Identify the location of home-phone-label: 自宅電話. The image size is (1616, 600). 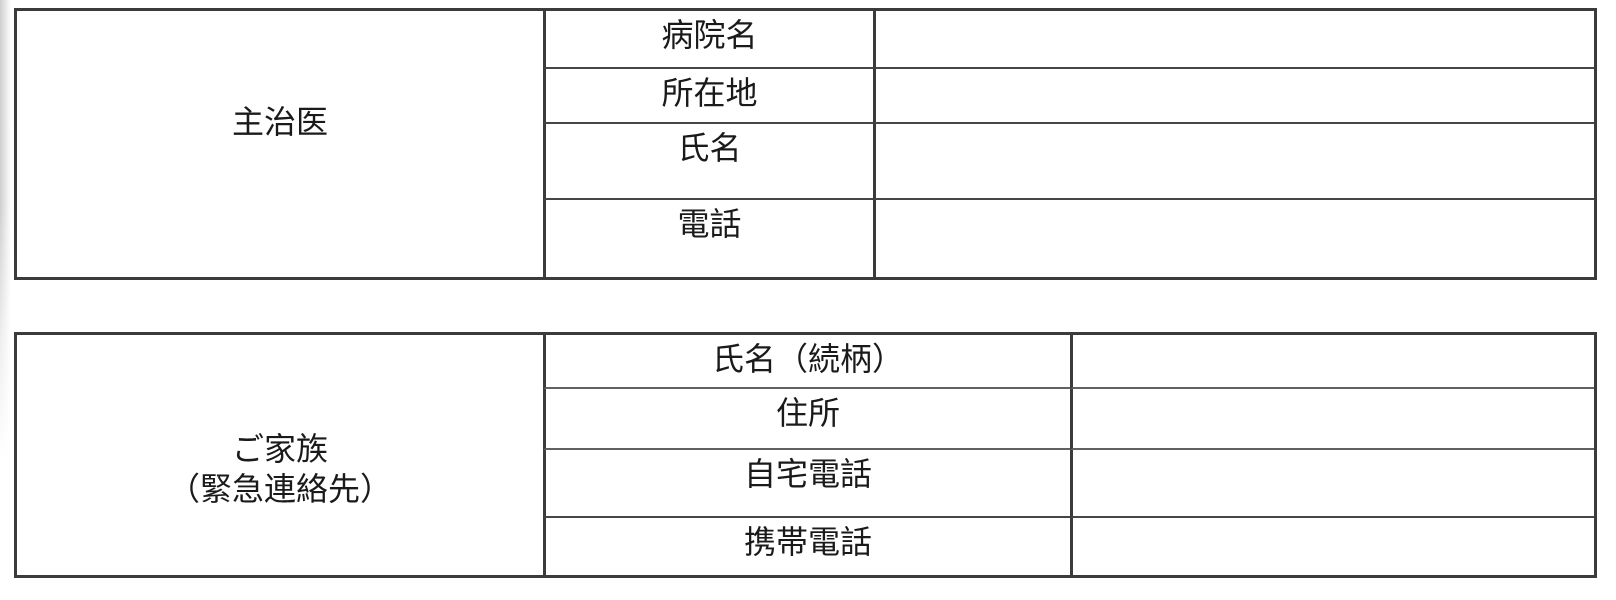
(806, 484).